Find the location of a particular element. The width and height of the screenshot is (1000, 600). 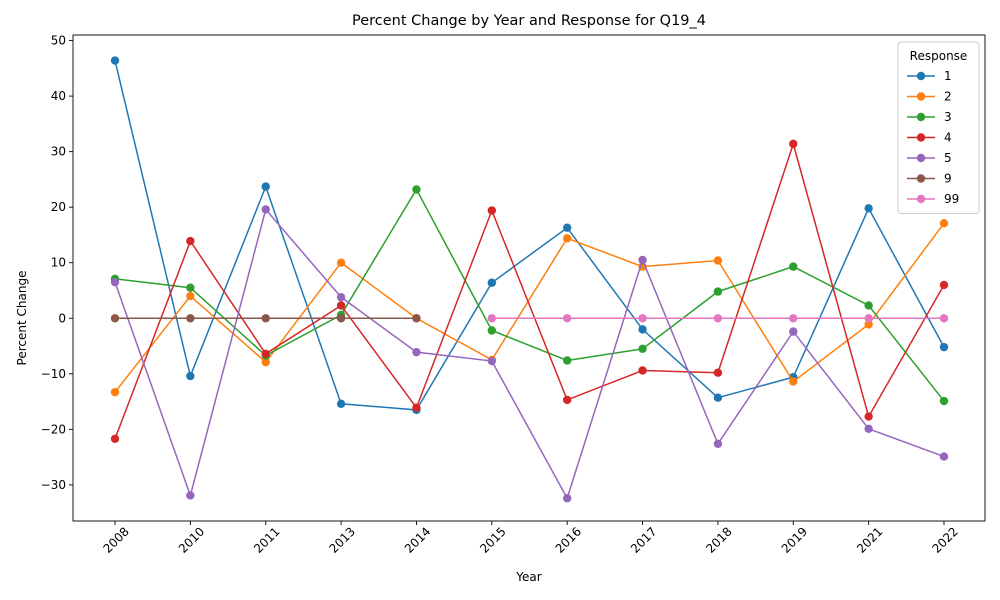

x-axis-label: Year is located at coordinates (528, 577).